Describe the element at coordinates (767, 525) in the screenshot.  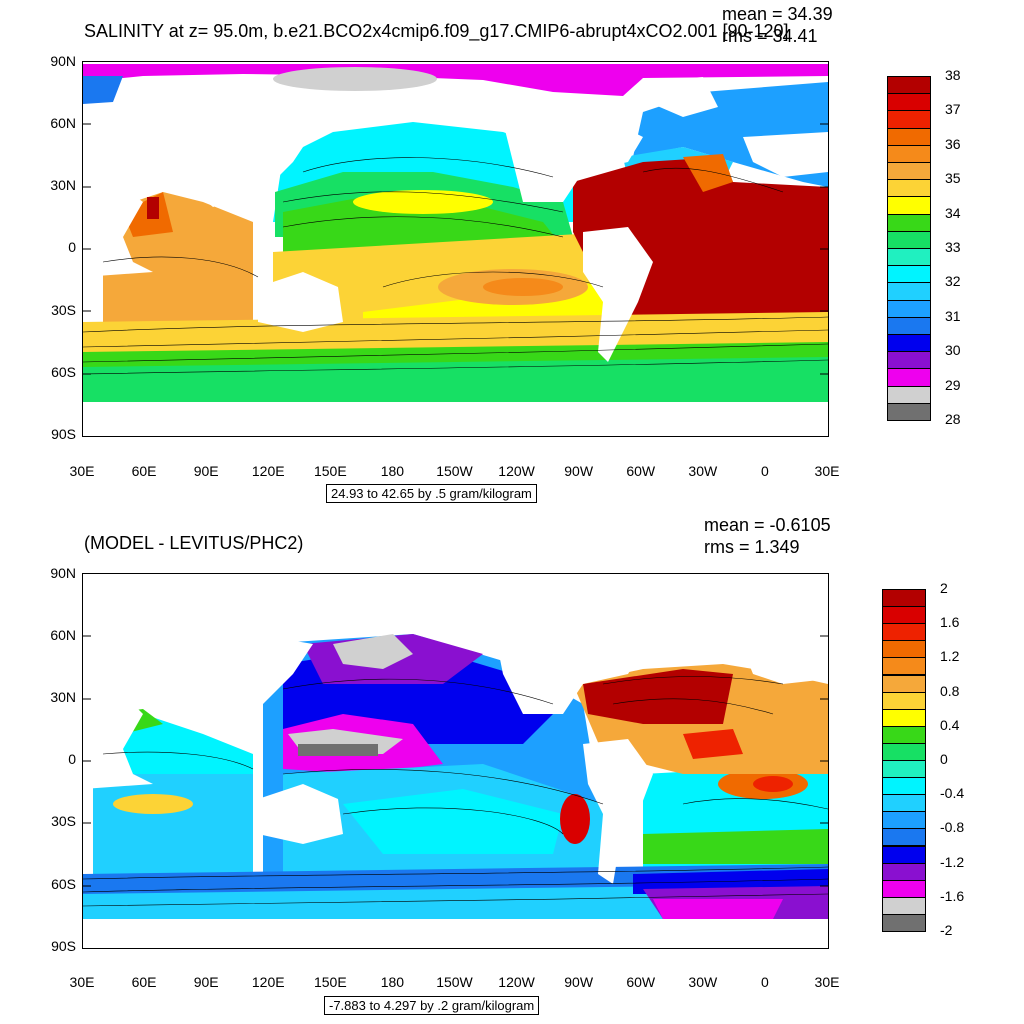
I see `panel2-mean: mean = -0.6105` at that location.